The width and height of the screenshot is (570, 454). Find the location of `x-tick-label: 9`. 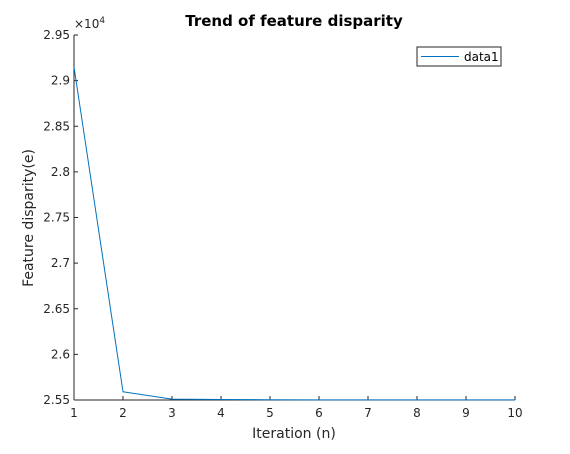

x-tick-label: 9 is located at coordinates (466, 413).